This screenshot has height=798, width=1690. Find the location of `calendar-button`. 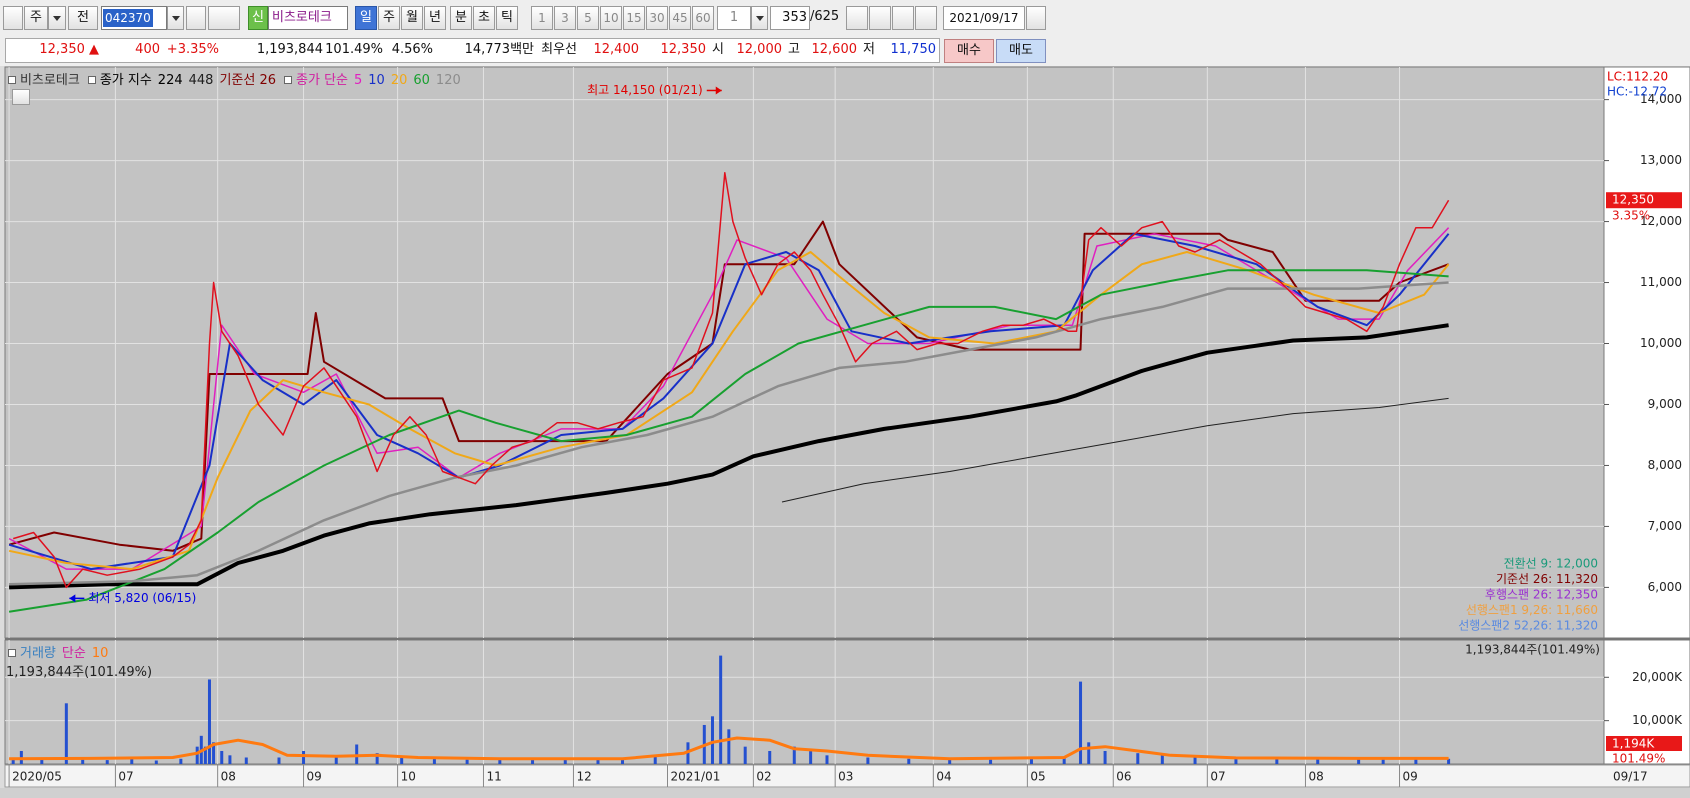

calendar-button is located at coordinates (1036, 18).